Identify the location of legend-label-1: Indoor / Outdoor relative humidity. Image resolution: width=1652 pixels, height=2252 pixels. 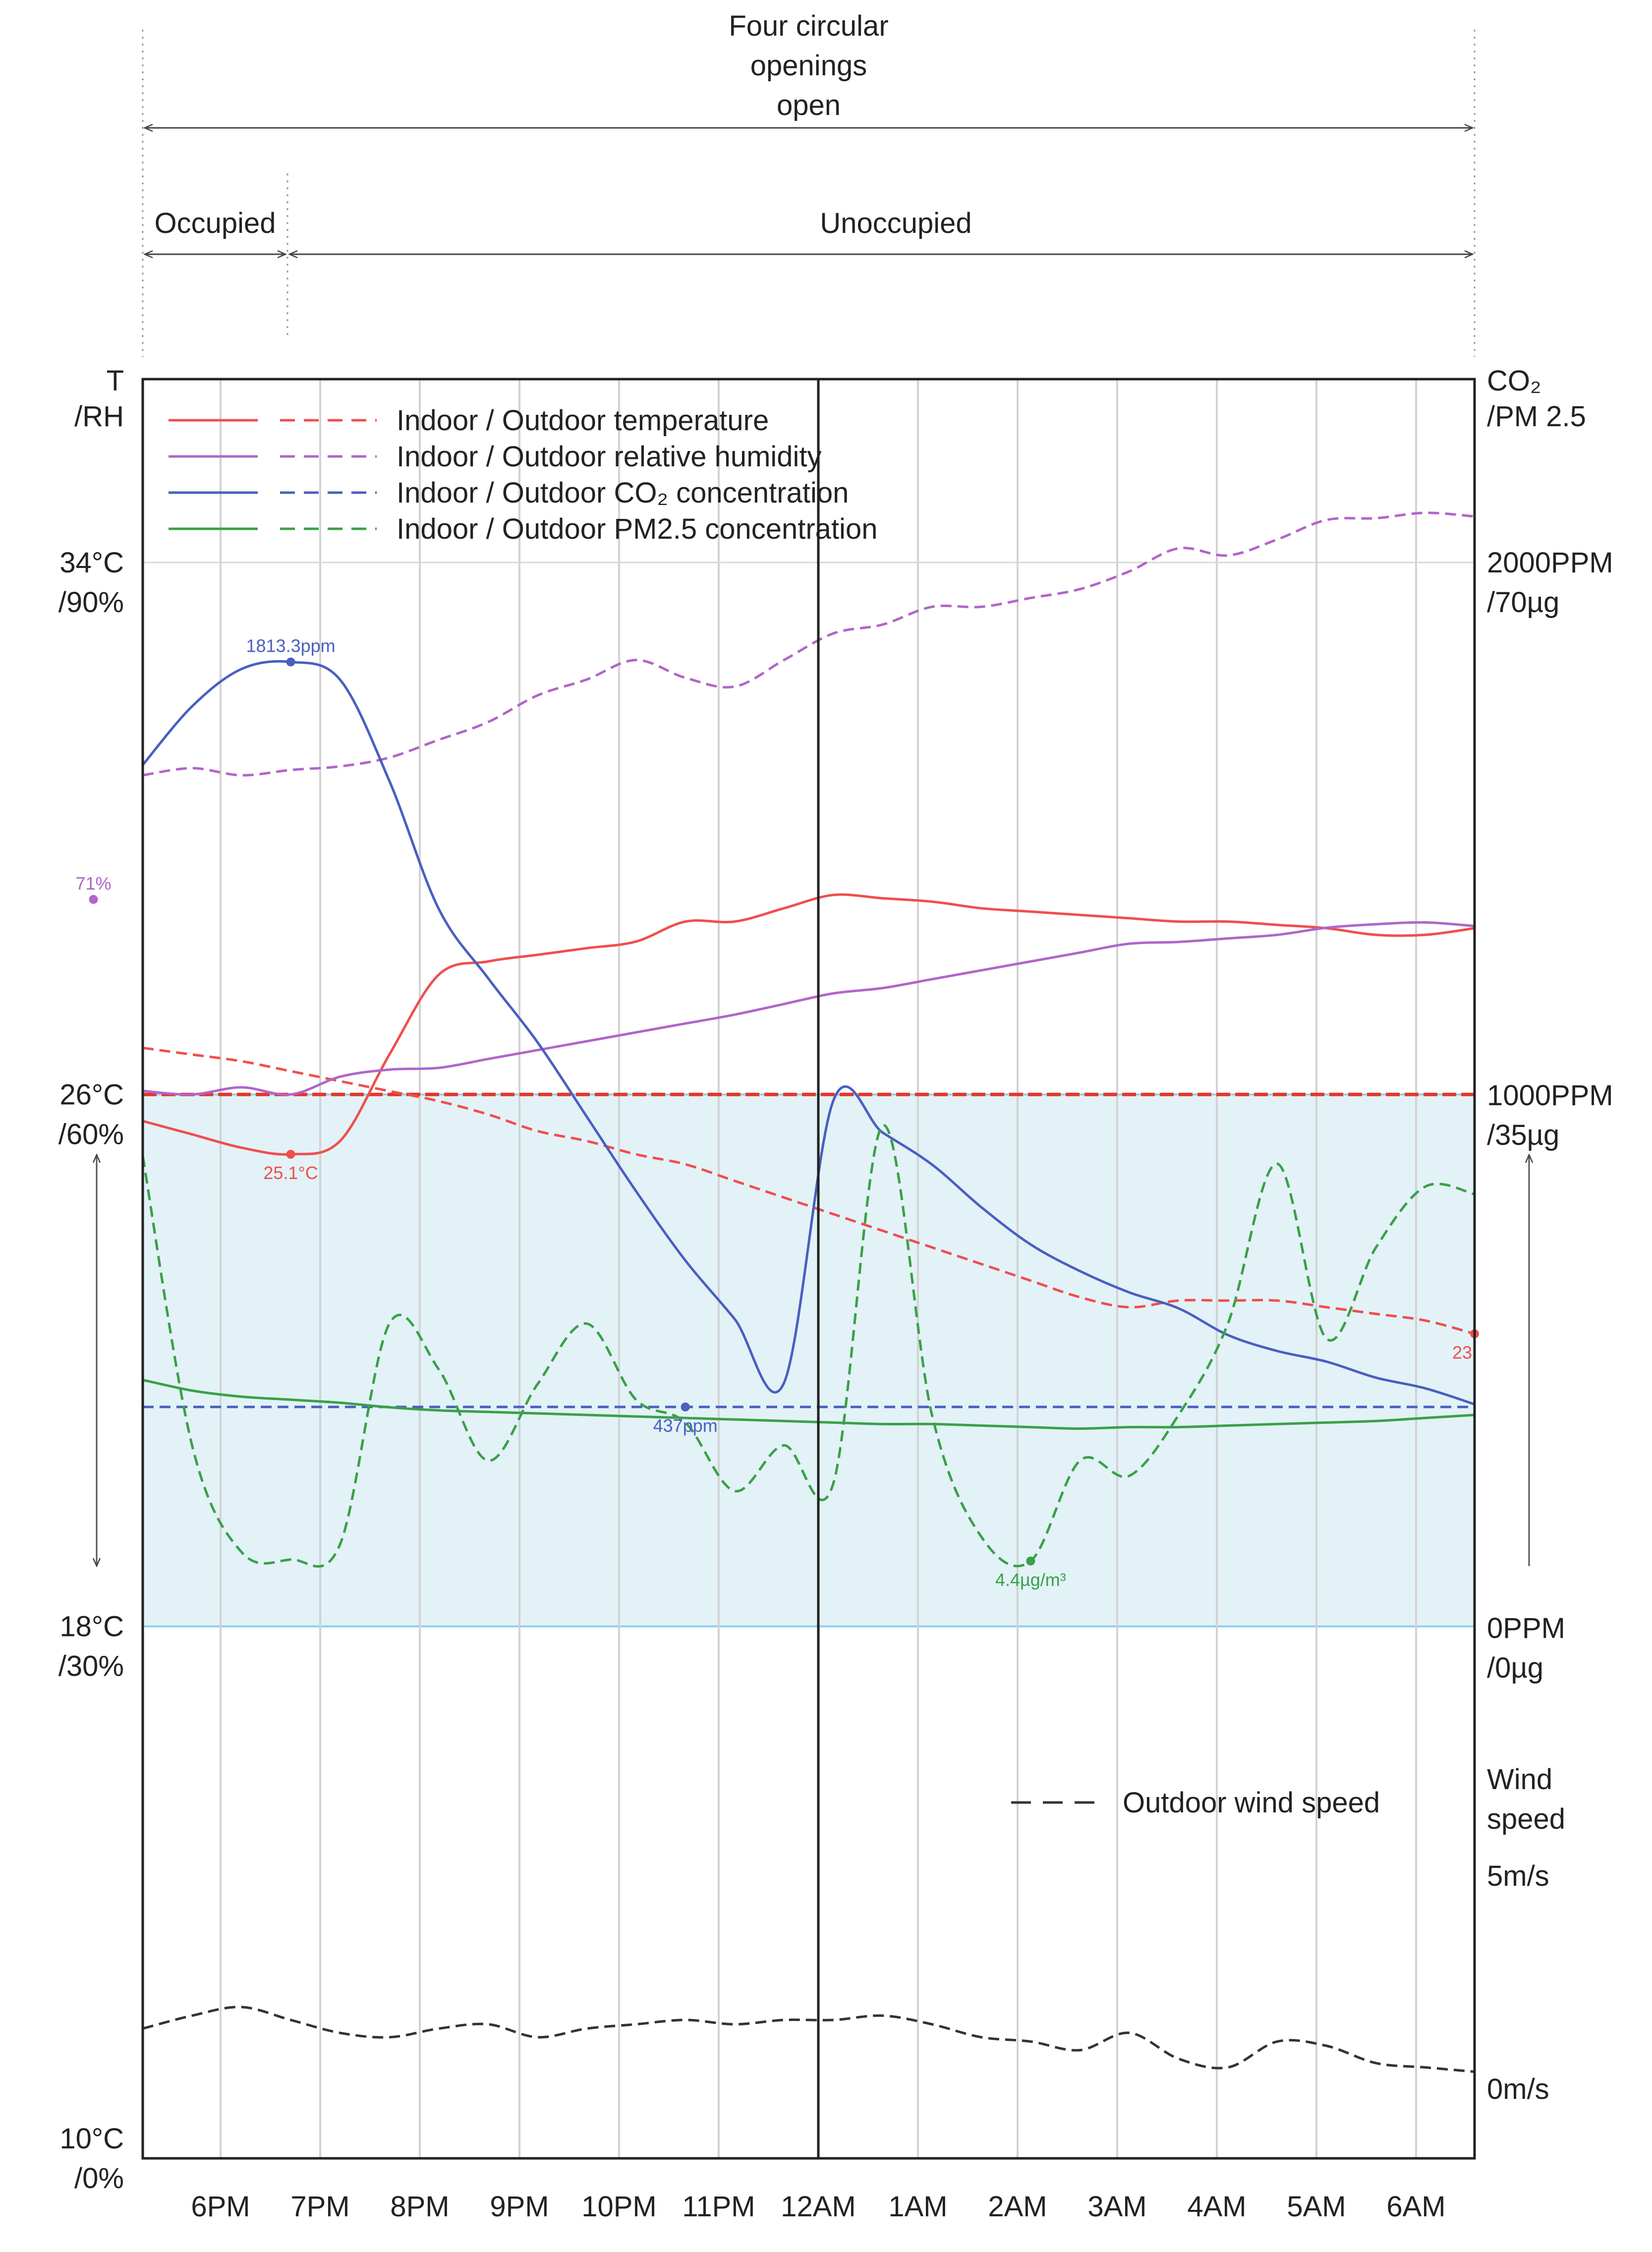
(609, 457).